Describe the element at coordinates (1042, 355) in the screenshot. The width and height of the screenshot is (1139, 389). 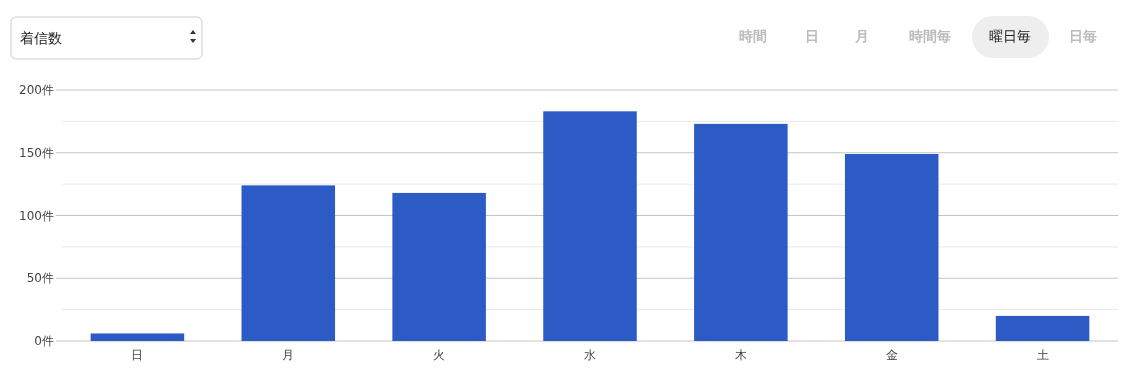
I see `x-tick-label: 土` at that location.